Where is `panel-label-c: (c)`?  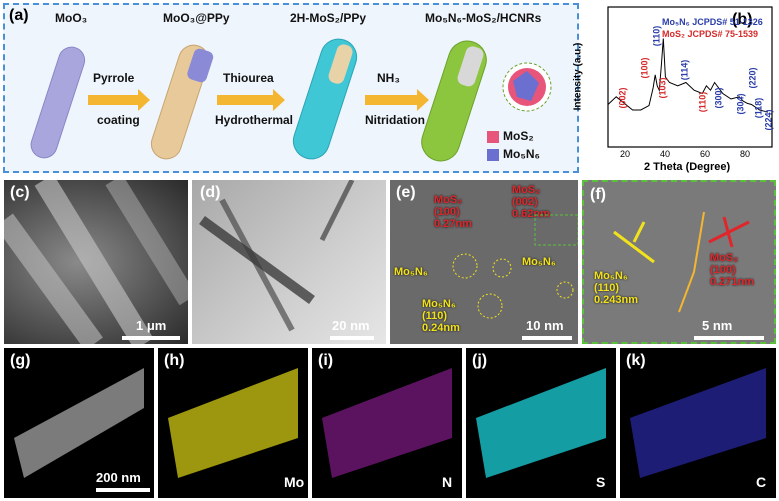 panel-label-c: (c) is located at coordinates (20, 192).